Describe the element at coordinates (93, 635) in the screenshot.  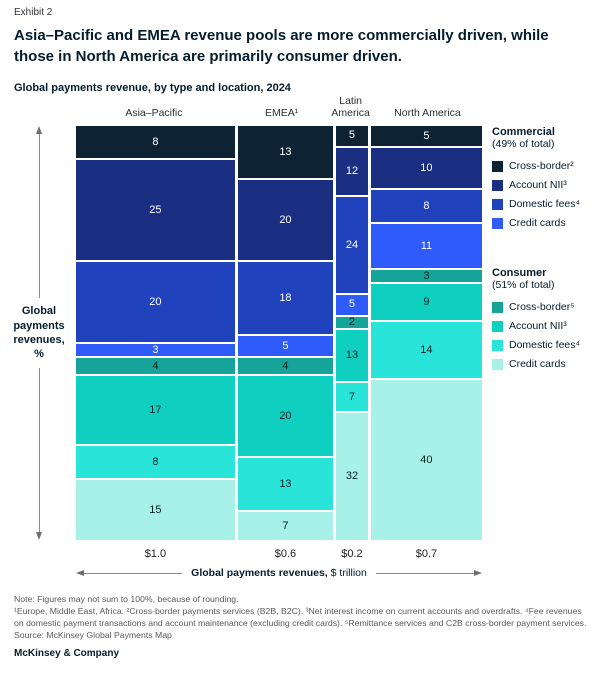
I see `source-line: Source: McKinsey Global Payments Map` at that location.